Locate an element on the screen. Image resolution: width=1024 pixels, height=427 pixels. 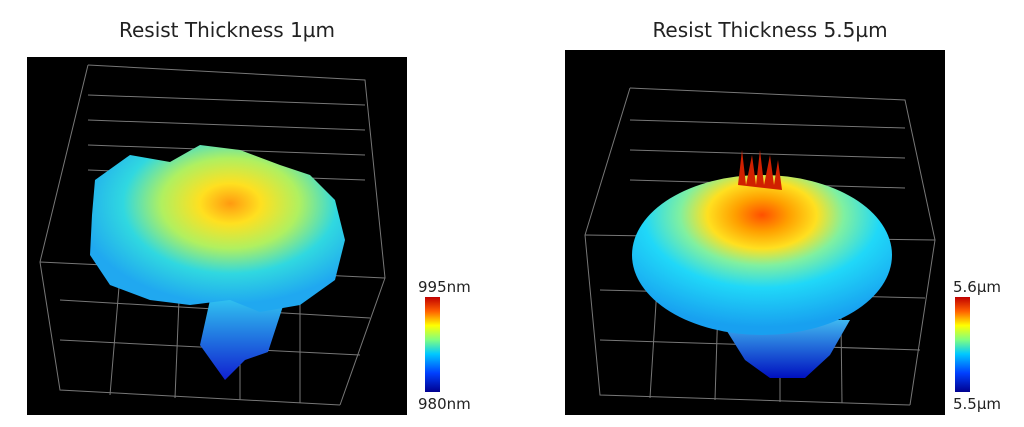
panel-title: Resist Thickness 5.5µm is located at coordinates (769, 30).